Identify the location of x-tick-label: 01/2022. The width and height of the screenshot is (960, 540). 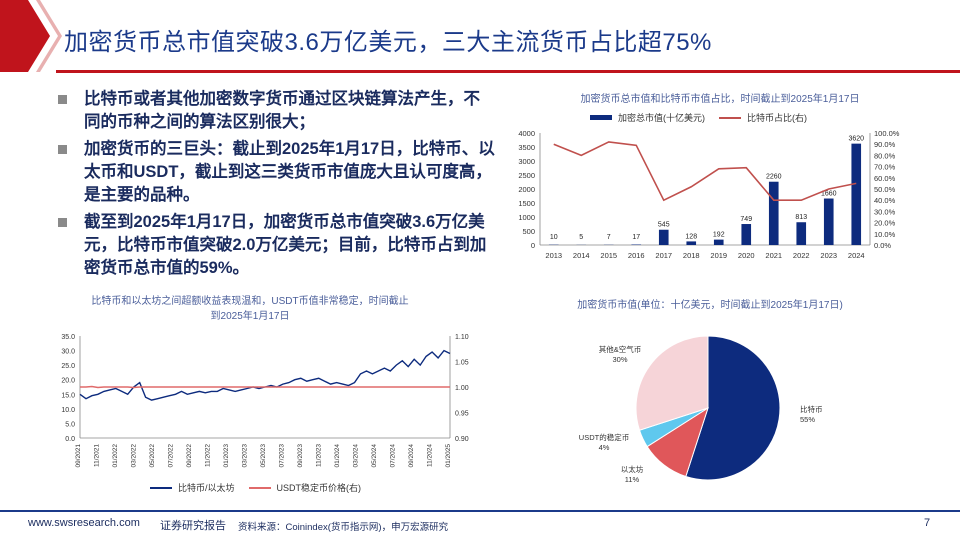
(115, 456).